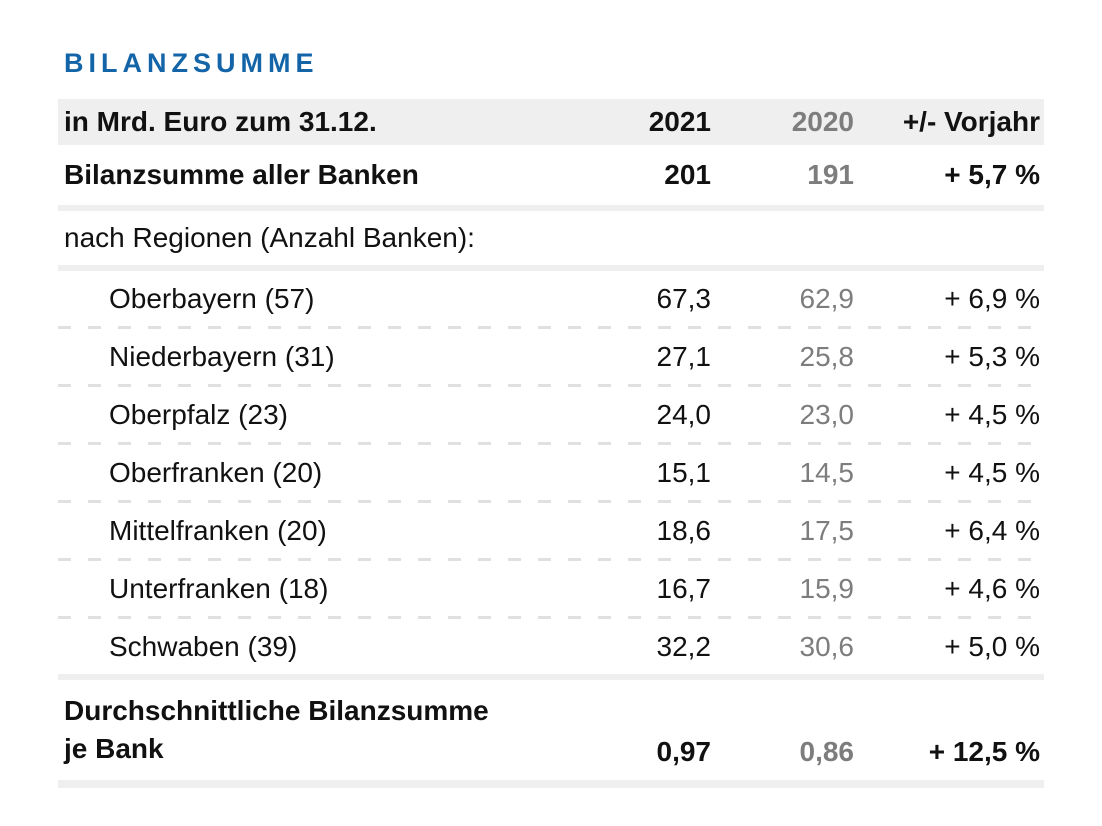 The image size is (1102, 826). What do you see at coordinates (992, 646) in the screenshot?
I see `region-value-change: + 5,0 %` at bounding box center [992, 646].